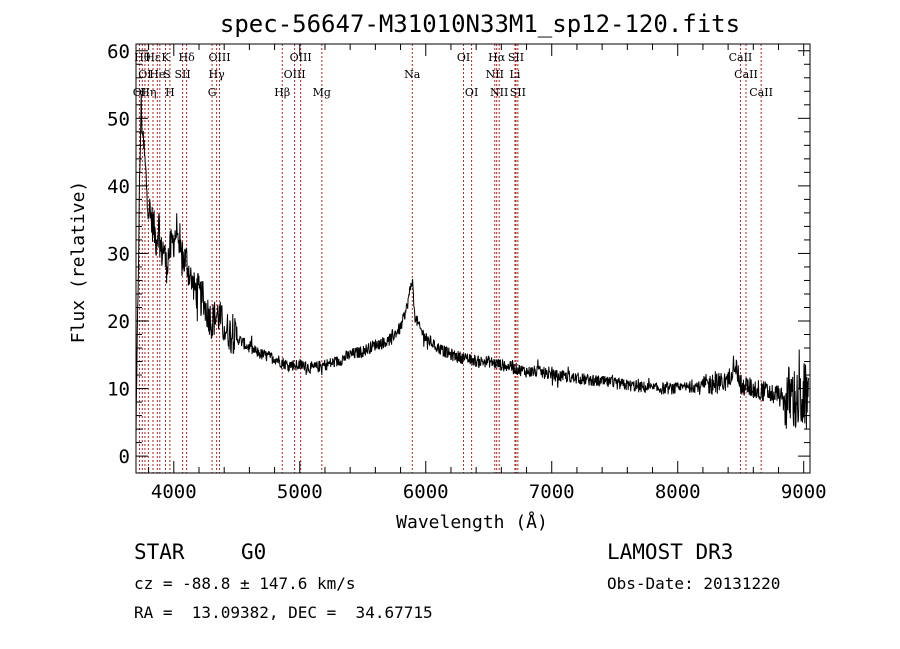 This screenshot has width=900, height=649. I want to click on emission-line-label: Hε, so click(153, 57).